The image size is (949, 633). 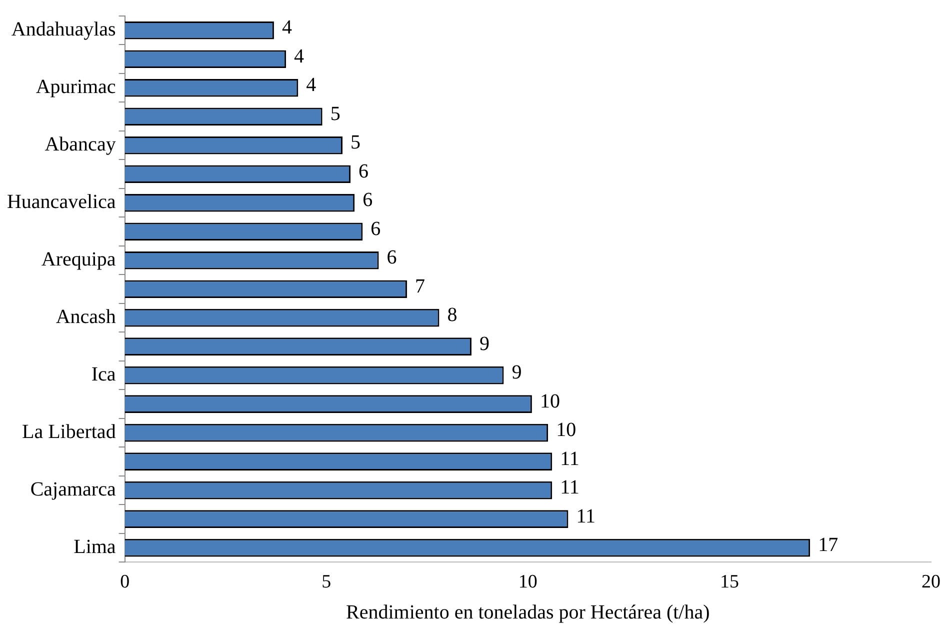 I want to click on y-tick-label: Huancavelica, so click(x=61, y=202).